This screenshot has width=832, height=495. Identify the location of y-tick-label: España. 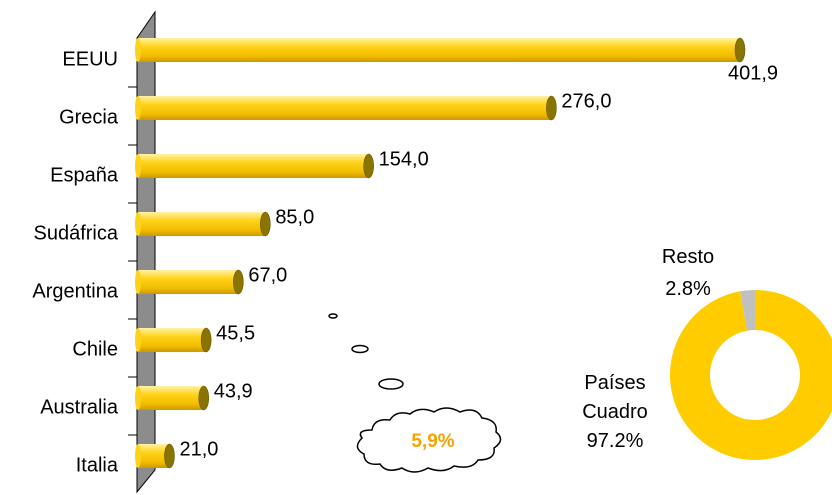
(84, 175).